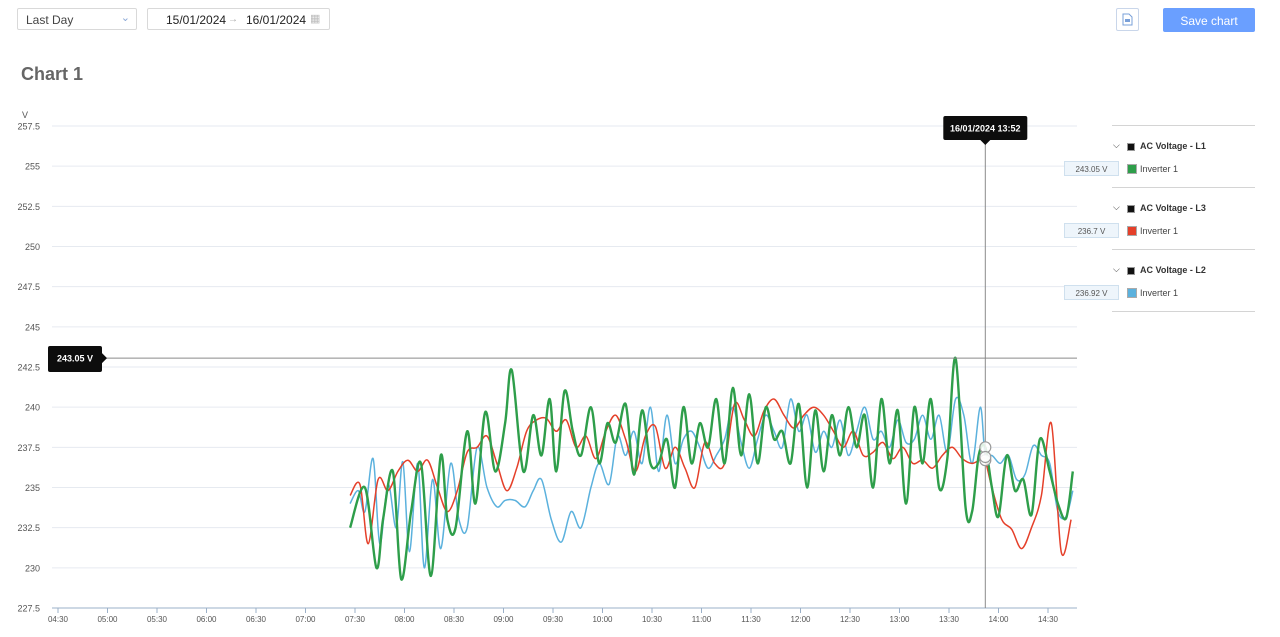  I want to click on legend-group-l3: ⌵ AC Voltage - L3 236.7 V Inverter 1, so click(1159, 218).